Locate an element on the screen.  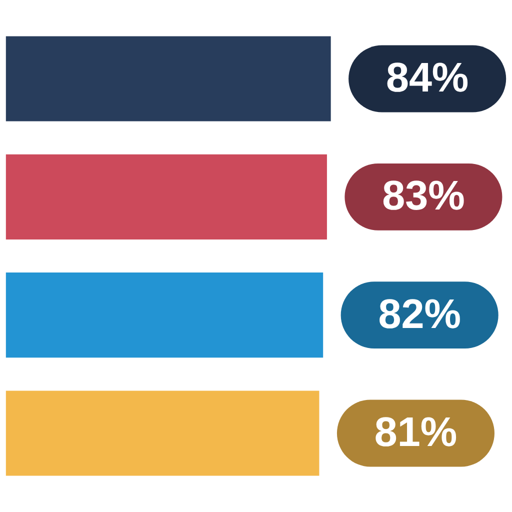
data-label: 82% is located at coordinates (419, 313).